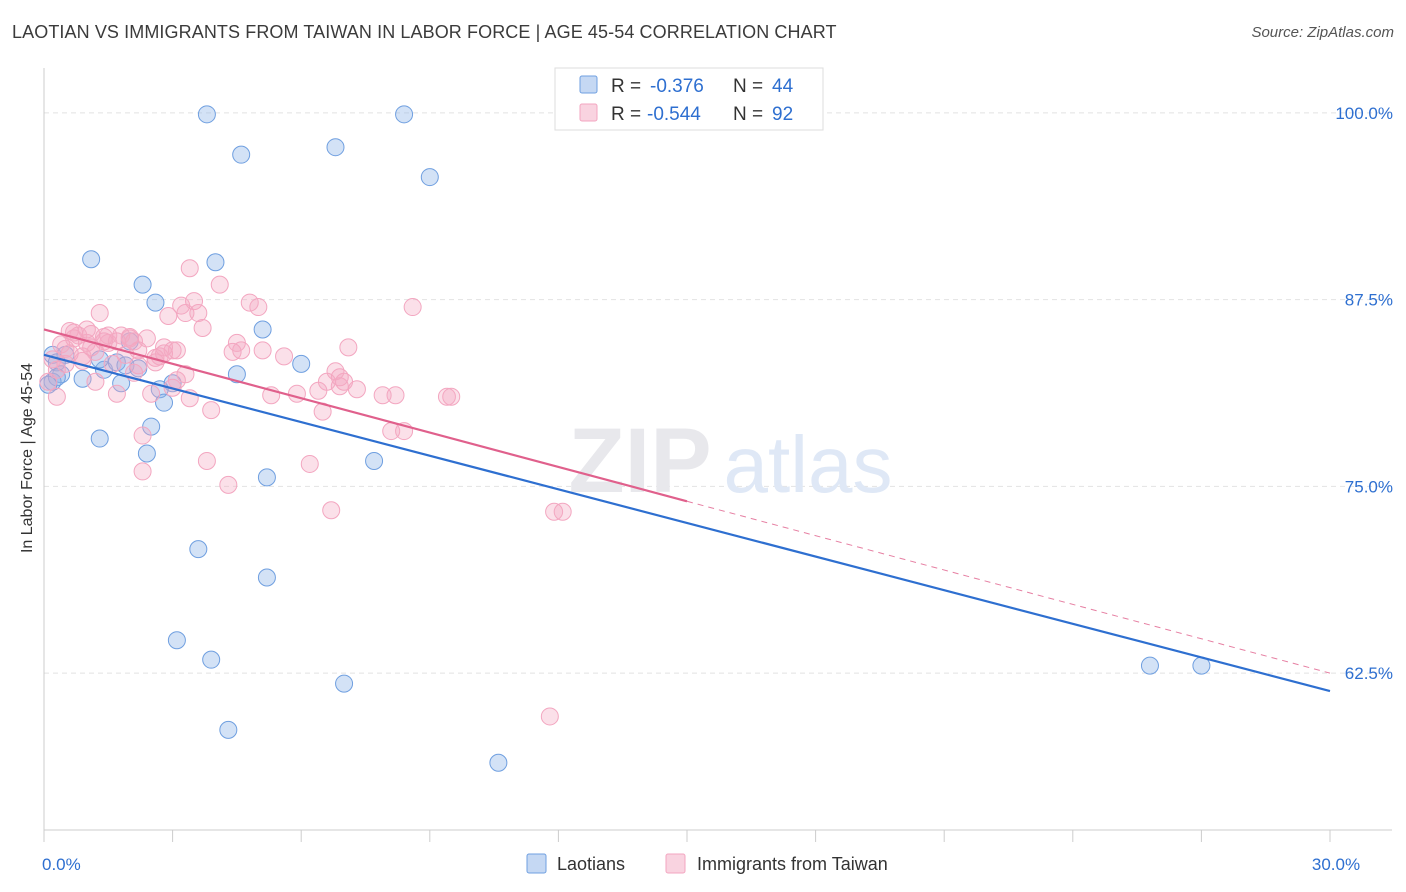 The width and height of the screenshot is (1406, 892). Describe the element at coordinates (1369, 300) in the screenshot. I see `y-tick-label: 87.5%` at that location.